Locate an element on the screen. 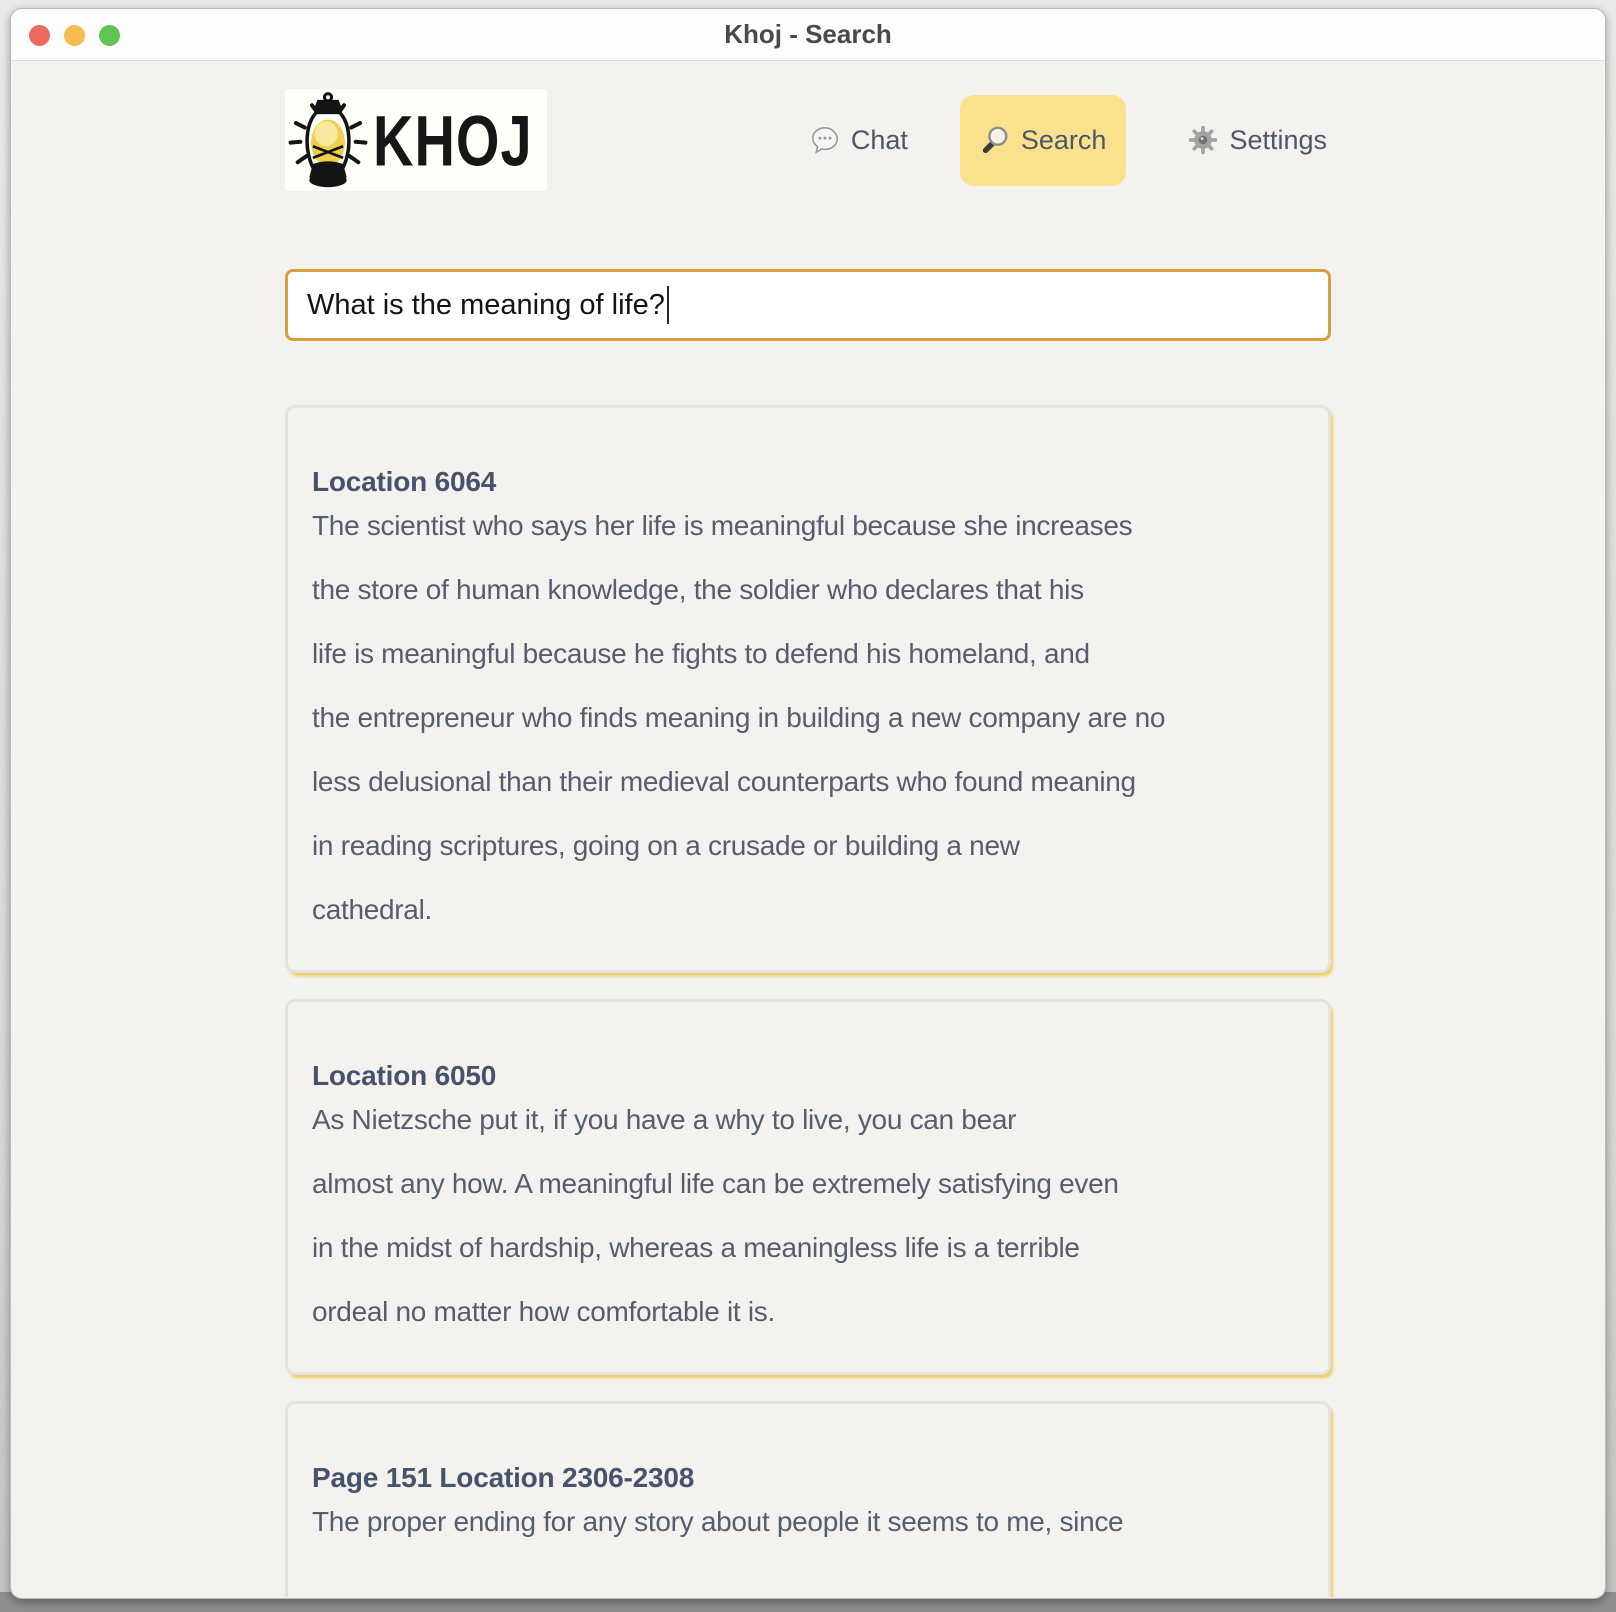 This screenshot has width=1616, height=1612. result-line: ordeal no matter how comfortable it is. is located at coordinates (543, 1311).